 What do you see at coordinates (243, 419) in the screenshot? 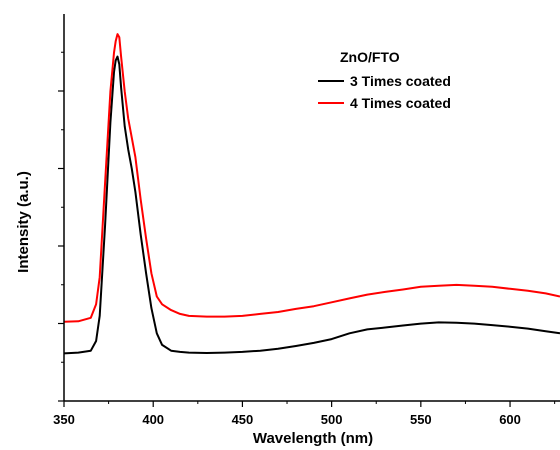
I see `x-tick-label: 450` at bounding box center [243, 419].